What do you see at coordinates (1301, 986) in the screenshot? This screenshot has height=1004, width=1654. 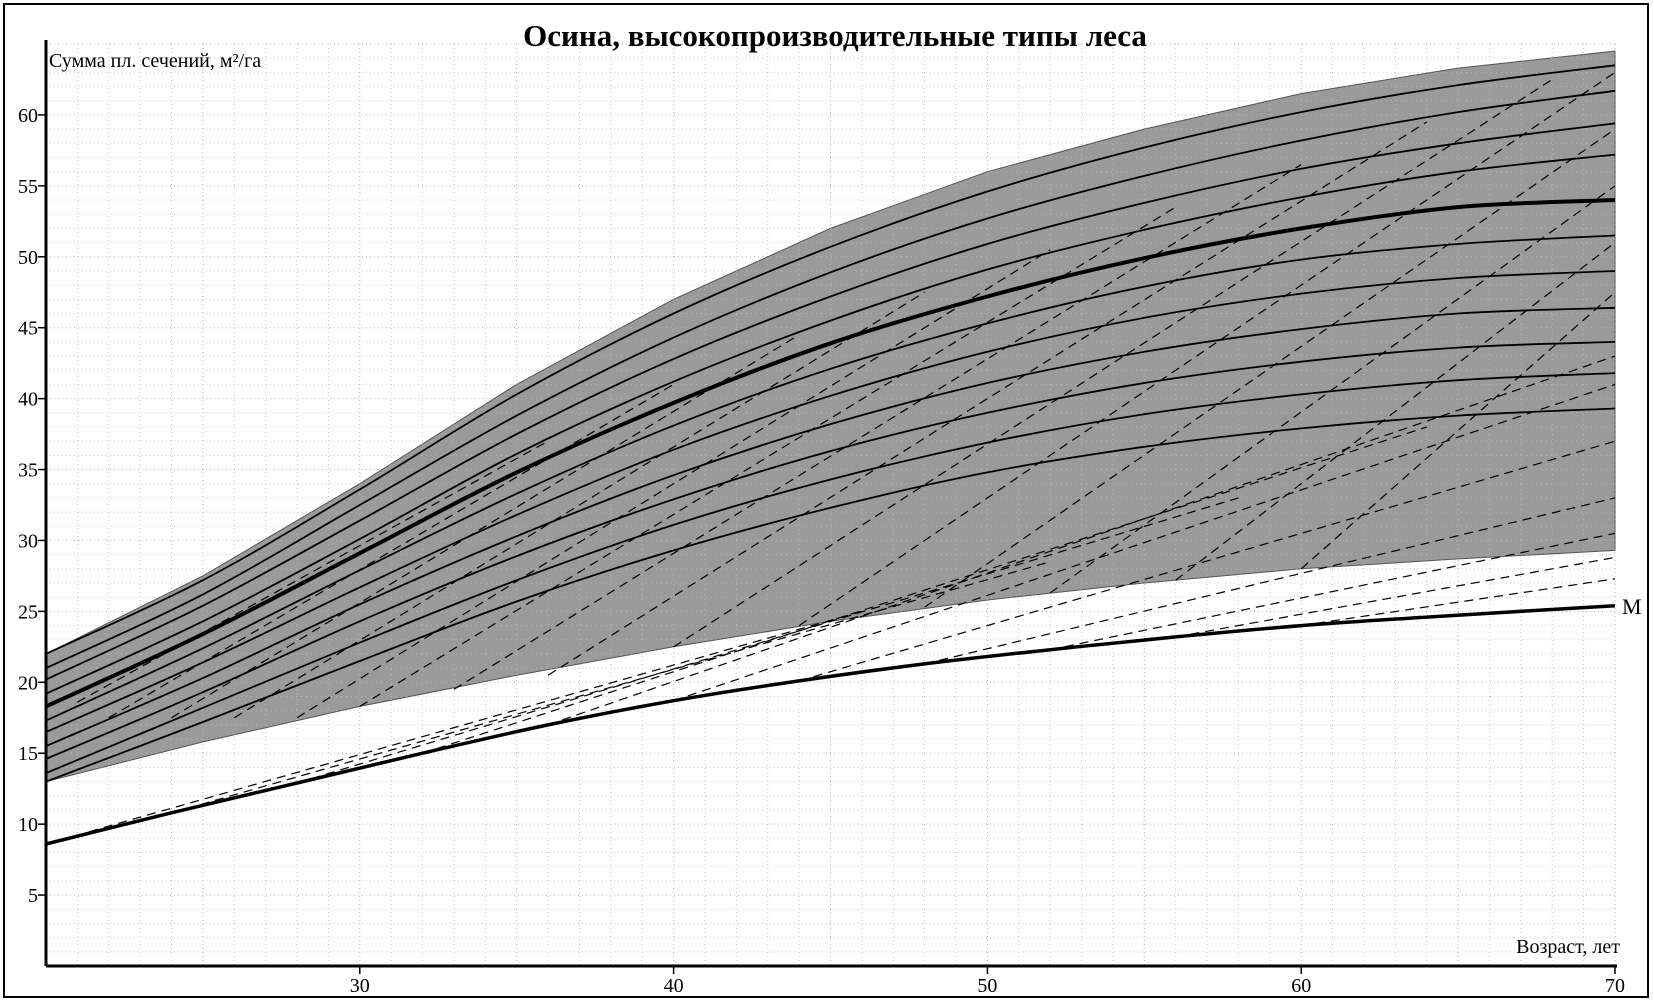 I see `x-tick-label: 60` at bounding box center [1301, 986].